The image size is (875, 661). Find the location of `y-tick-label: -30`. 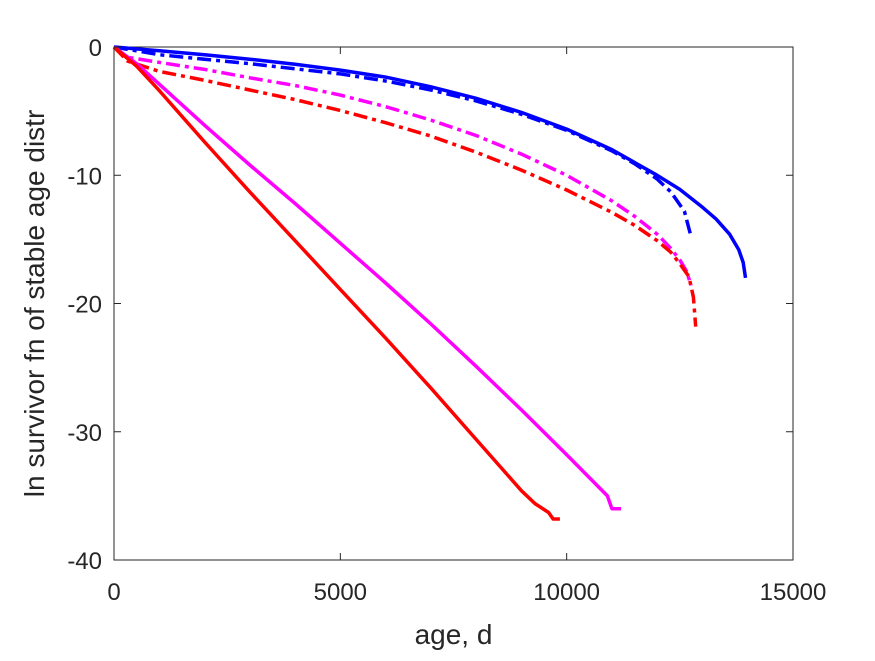

y-tick-label: -30 is located at coordinates (84, 433).